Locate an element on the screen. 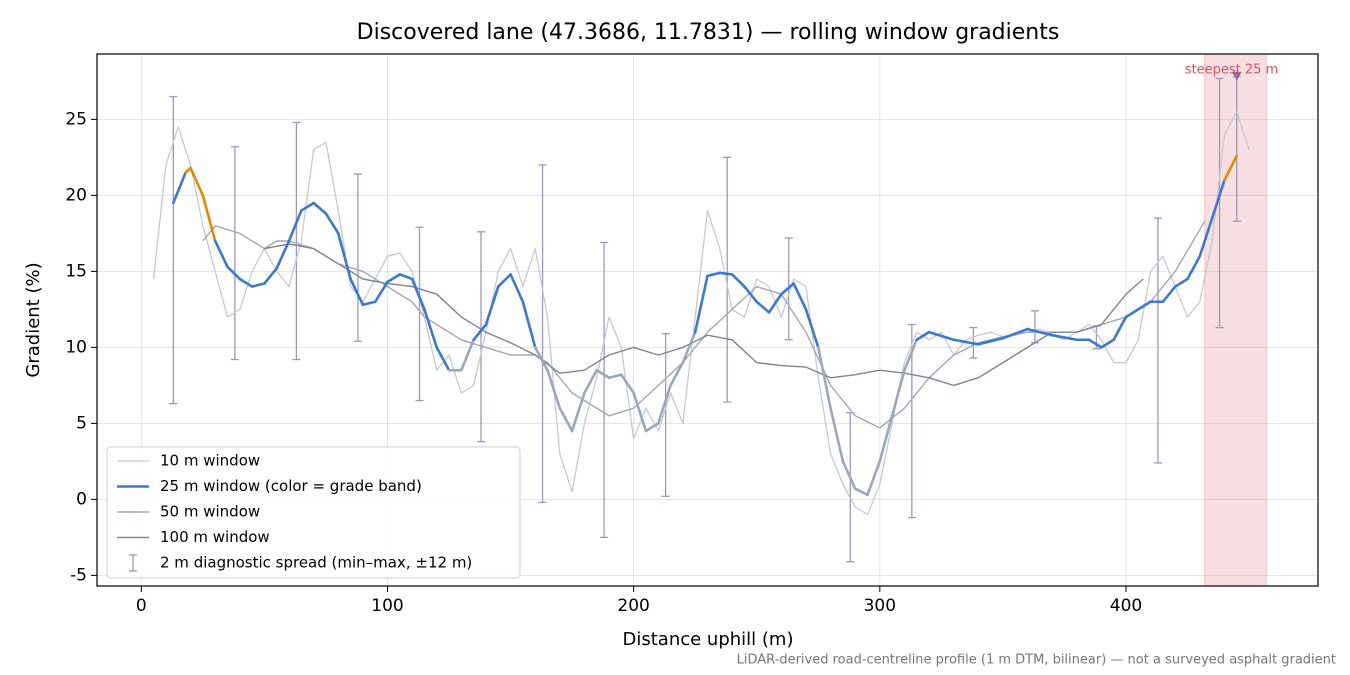  y-tick-label: 20 is located at coordinates (76, 195).